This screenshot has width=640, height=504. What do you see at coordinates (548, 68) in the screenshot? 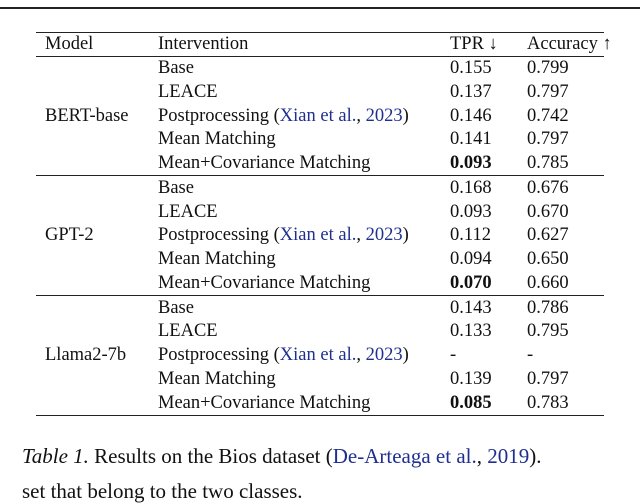
I see `accuracy-value: 0.799` at bounding box center [548, 68].